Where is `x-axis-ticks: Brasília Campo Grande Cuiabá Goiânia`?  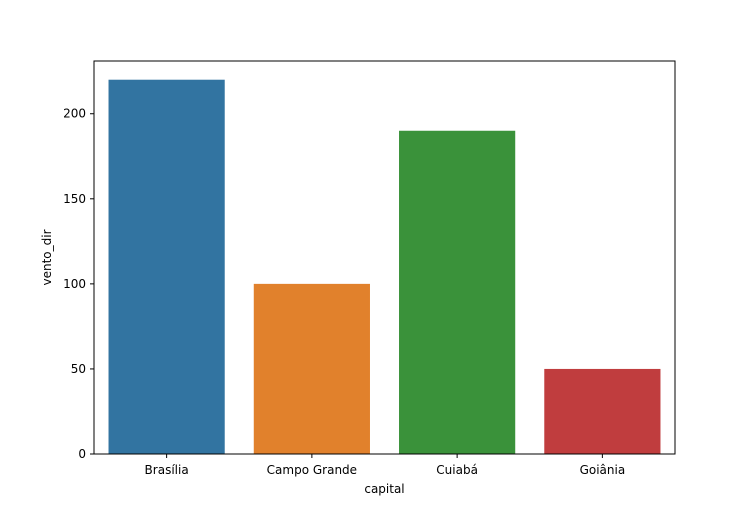
x-axis-ticks: Brasília Campo Grande Cuiabá Goiânia is located at coordinates (385, 465).